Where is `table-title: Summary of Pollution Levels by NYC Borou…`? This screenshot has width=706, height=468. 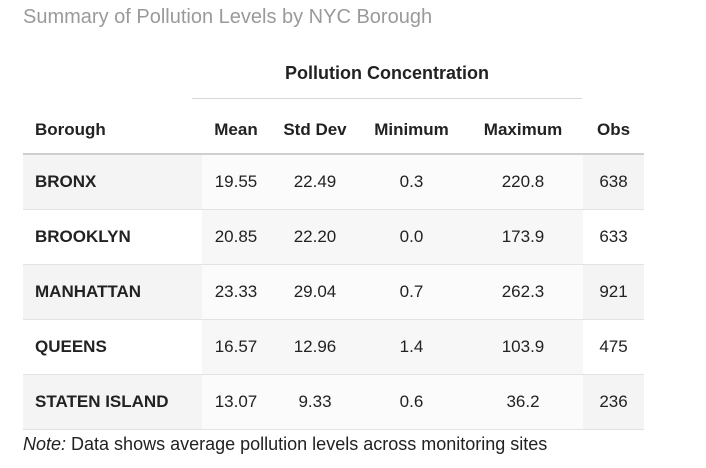 table-title: Summary of Pollution Levels by NYC Borou… is located at coordinates (228, 17).